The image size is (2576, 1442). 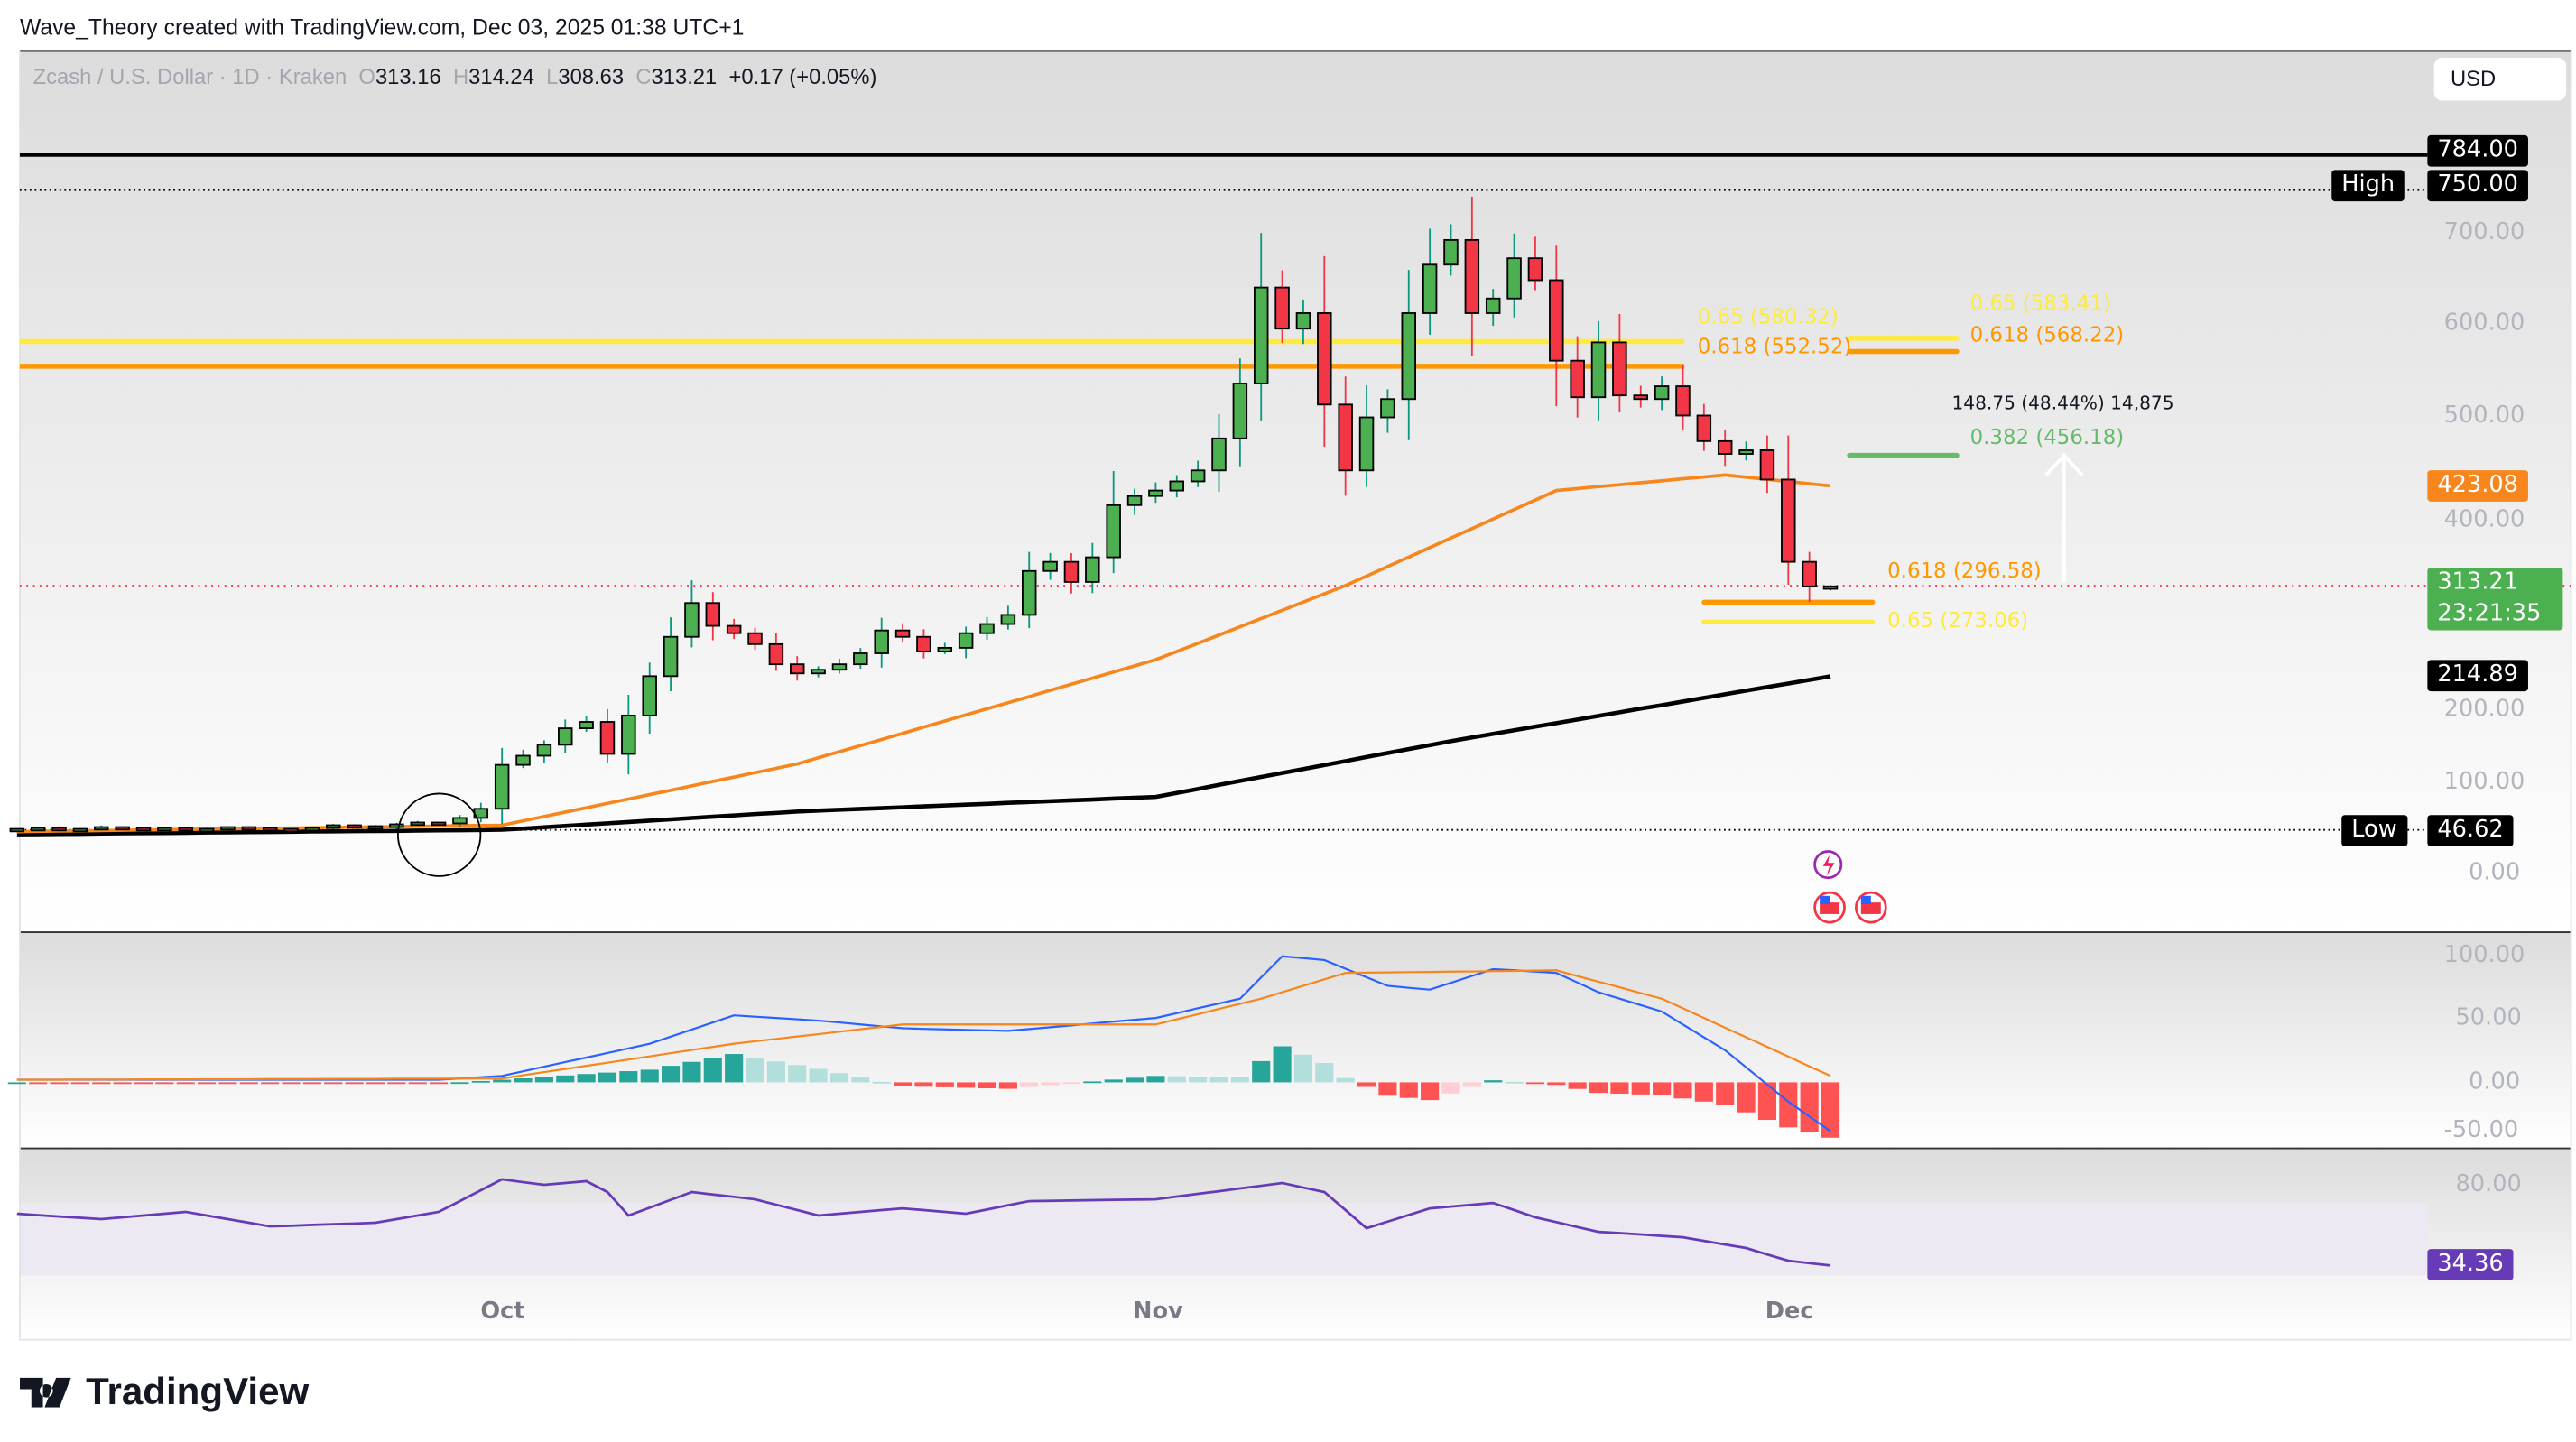 I want to click on fib-label: 0.618 (296.58), so click(x=1964, y=570).